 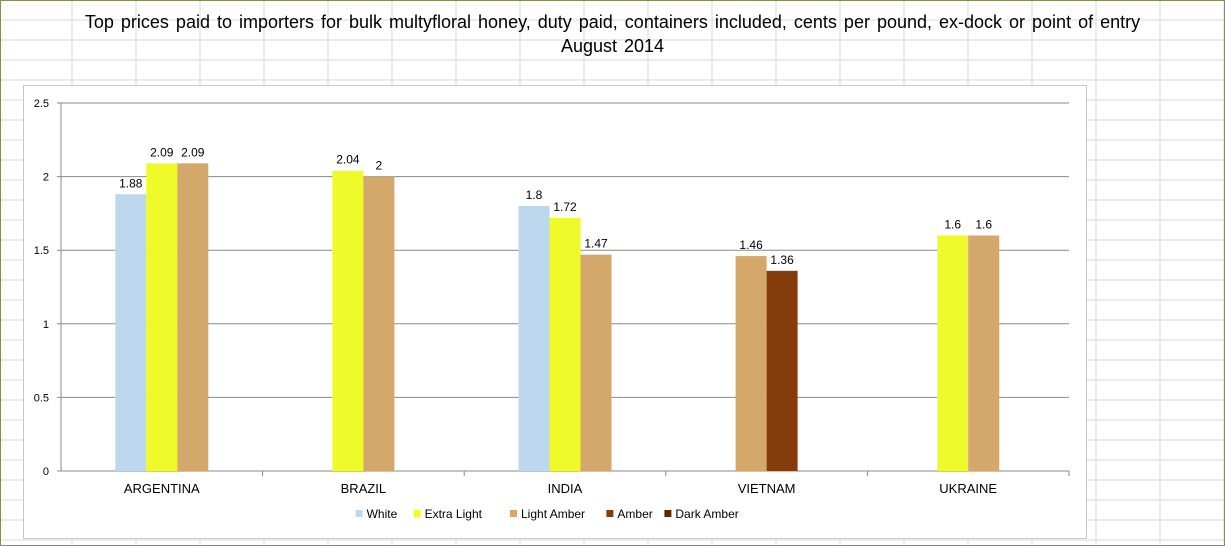 What do you see at coordinates (46, 178) in the screenshot?
I see `y-tick-label: 2` at bounding box center [46, 178].